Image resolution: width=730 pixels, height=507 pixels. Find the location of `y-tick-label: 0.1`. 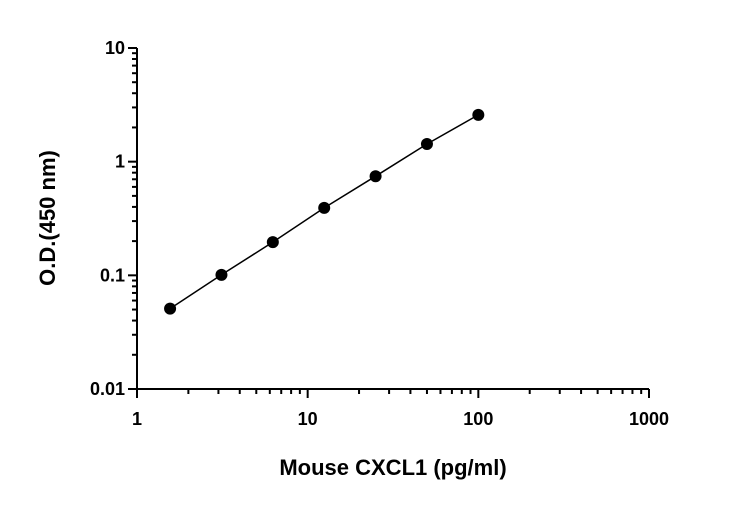

y-tick-label: 0.1 is located at coordinates (112, 275).